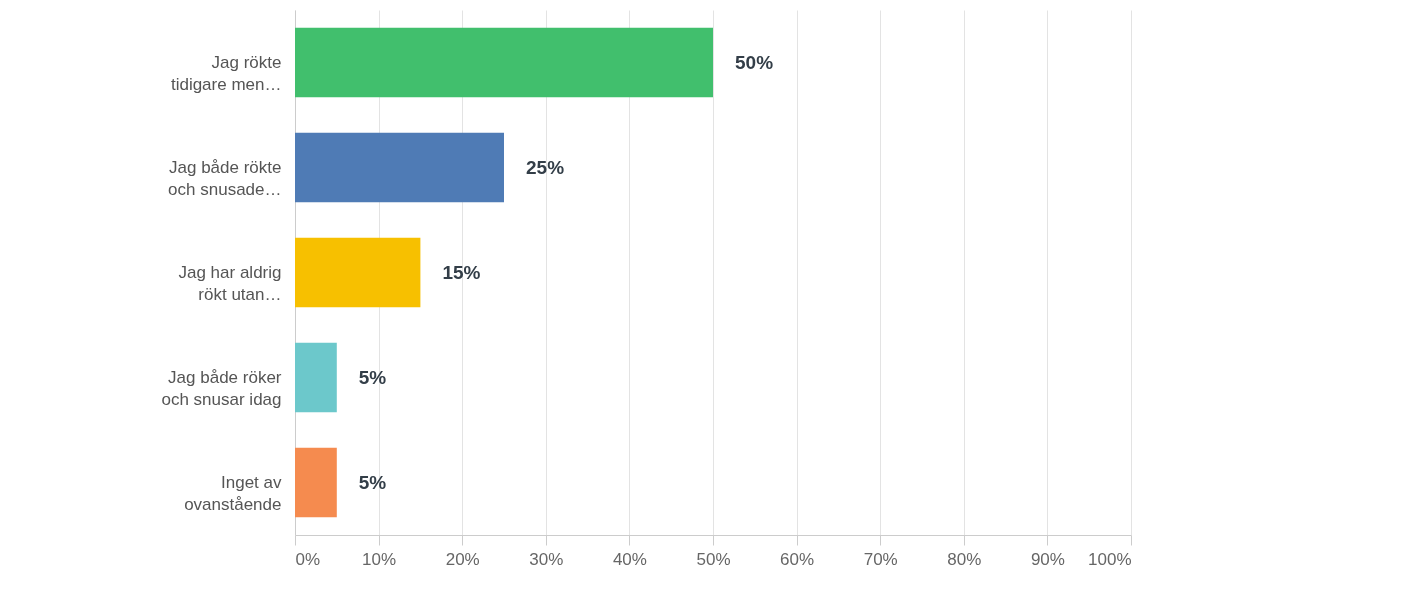  I want to click on x-tick-label: 80%, so click(964, 559).